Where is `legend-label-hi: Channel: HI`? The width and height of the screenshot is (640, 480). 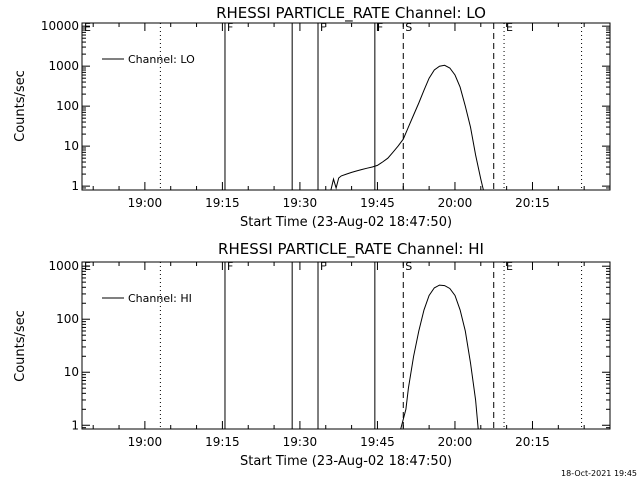
legend-label-hi: Channel: HI is located at coordinates (160, 298).